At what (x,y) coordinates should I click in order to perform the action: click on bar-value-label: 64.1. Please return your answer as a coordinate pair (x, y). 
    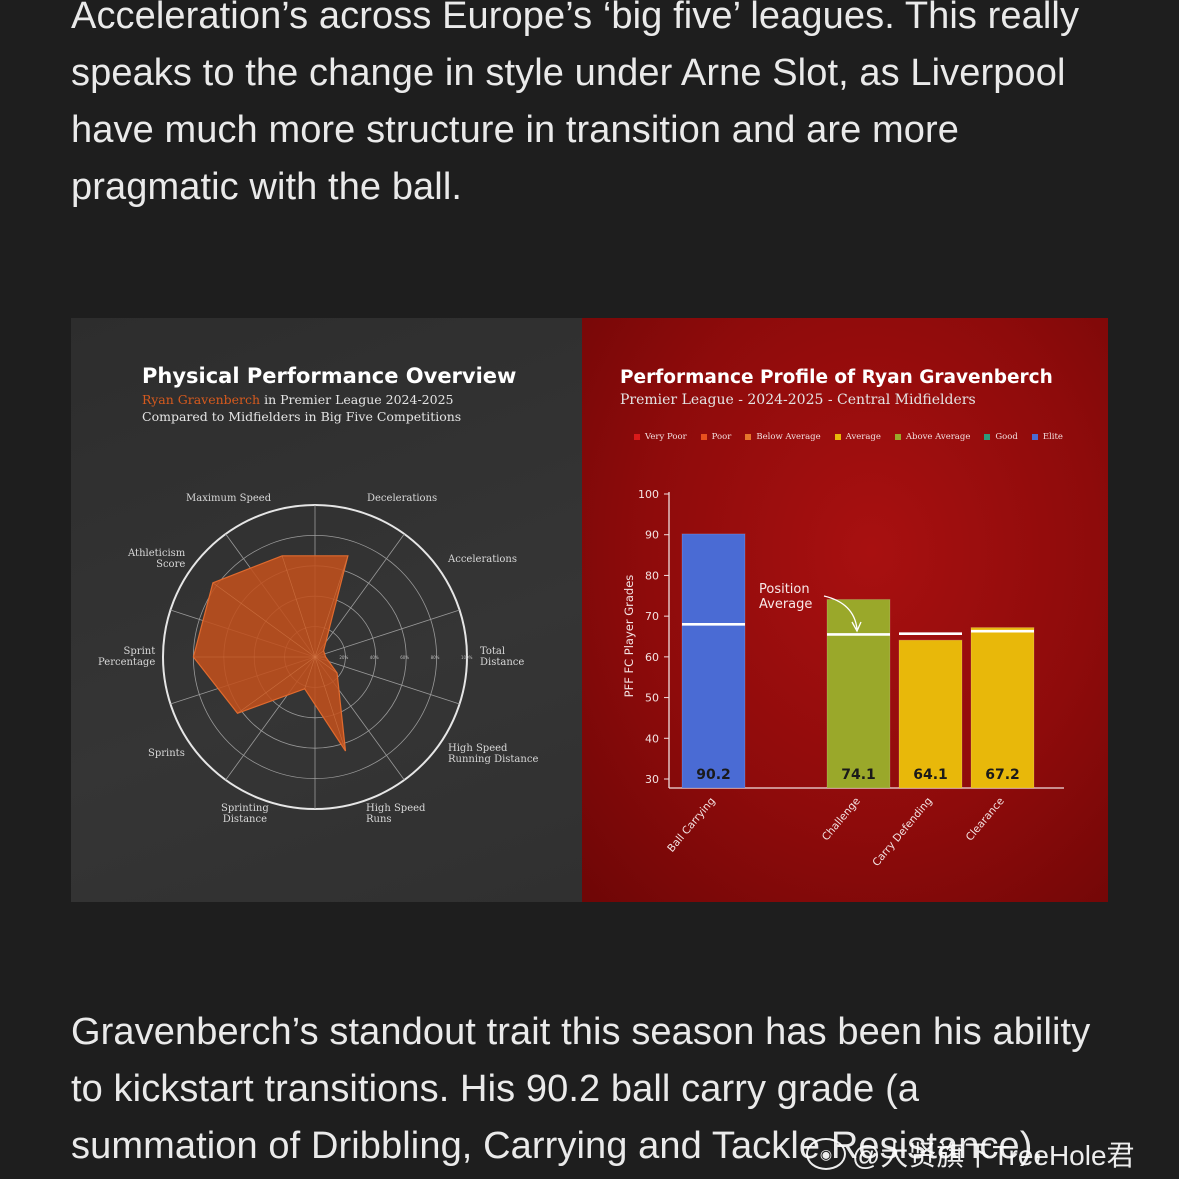
    Looking at the image, I should click on (930, 775).